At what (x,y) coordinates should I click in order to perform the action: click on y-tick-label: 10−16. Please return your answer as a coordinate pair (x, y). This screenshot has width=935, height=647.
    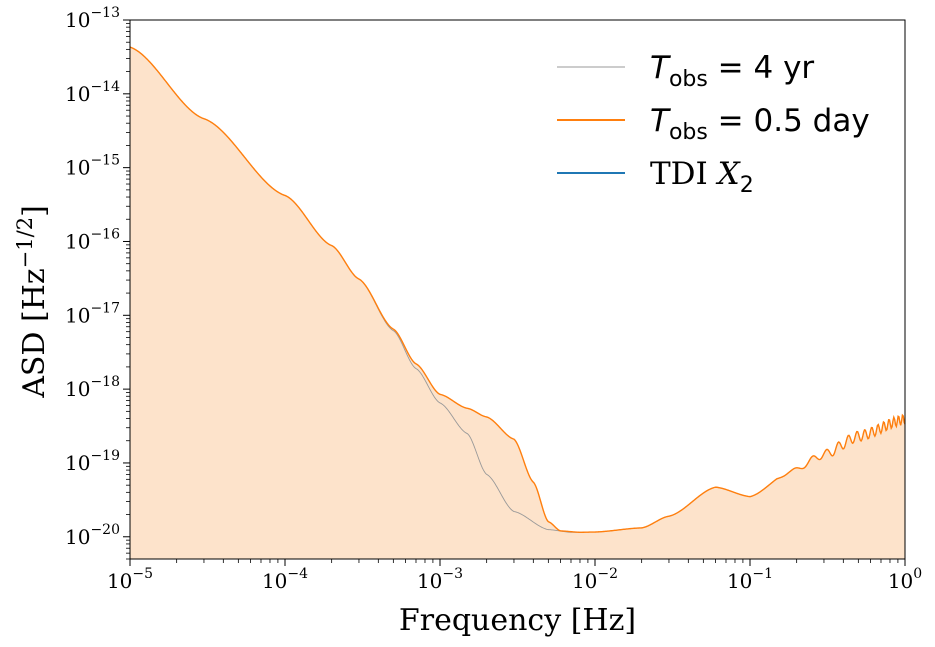
    Looking at the image, I should click on (92, 239).